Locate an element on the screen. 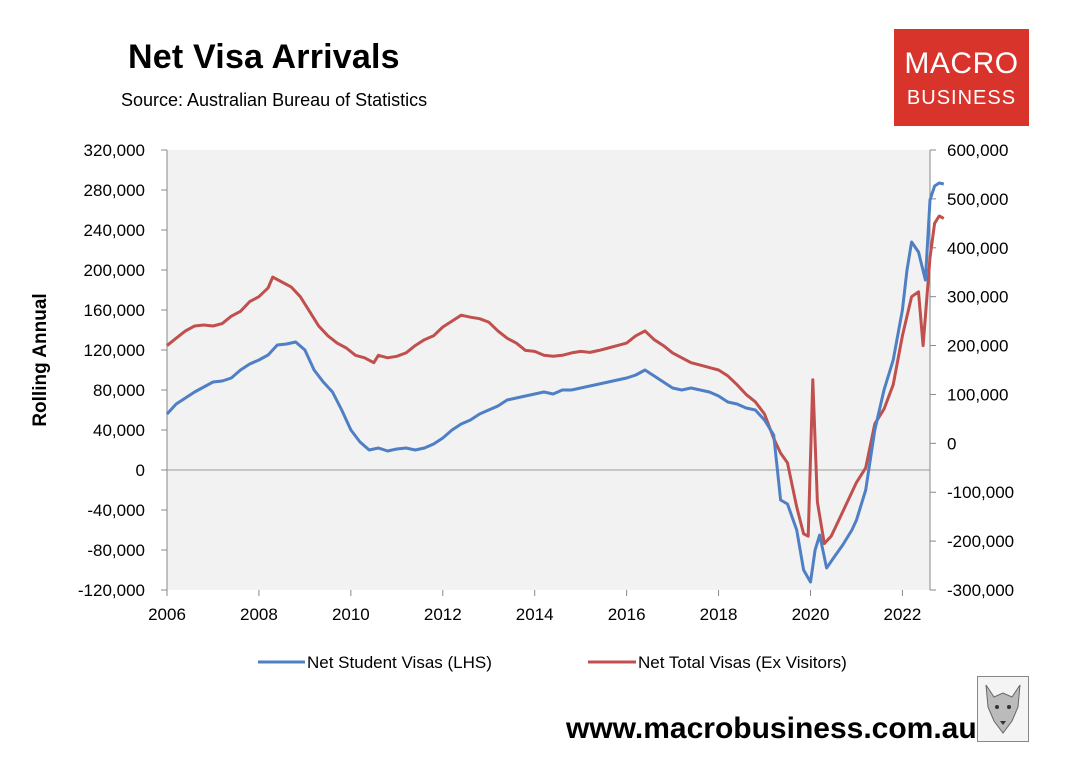 The height and width of the screenshot is (766, 1080). left-tick-label: 0 is located at coordinates (140, 470).